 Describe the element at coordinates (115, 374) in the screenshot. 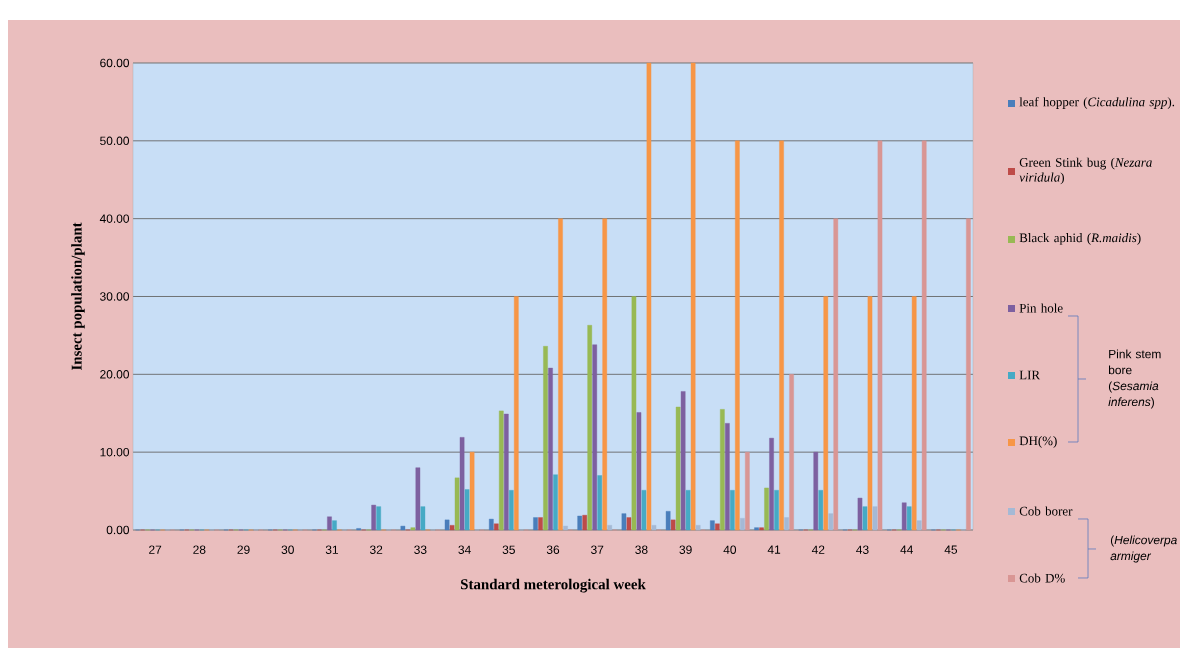

I see `y-tick-label: 20.00` at that location.